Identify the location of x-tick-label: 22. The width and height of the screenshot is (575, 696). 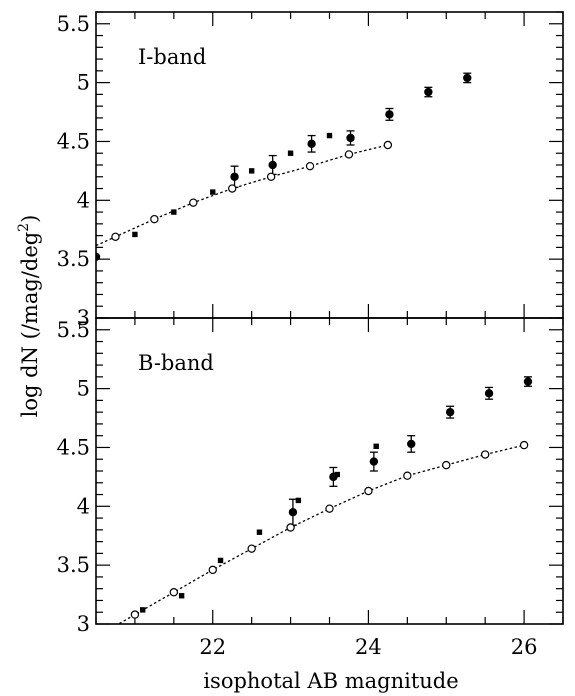
(212, 647).